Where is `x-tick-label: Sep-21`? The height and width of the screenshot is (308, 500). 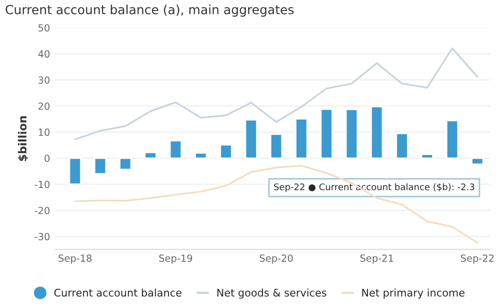
x-tick-label: Sep-21 is located at coordinates (377, 259).